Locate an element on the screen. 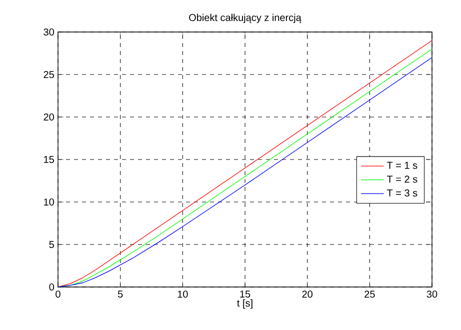 The width and height of the screenshot is (461, 330). x-tick-label: 10 is located at coordinates (183, 294).